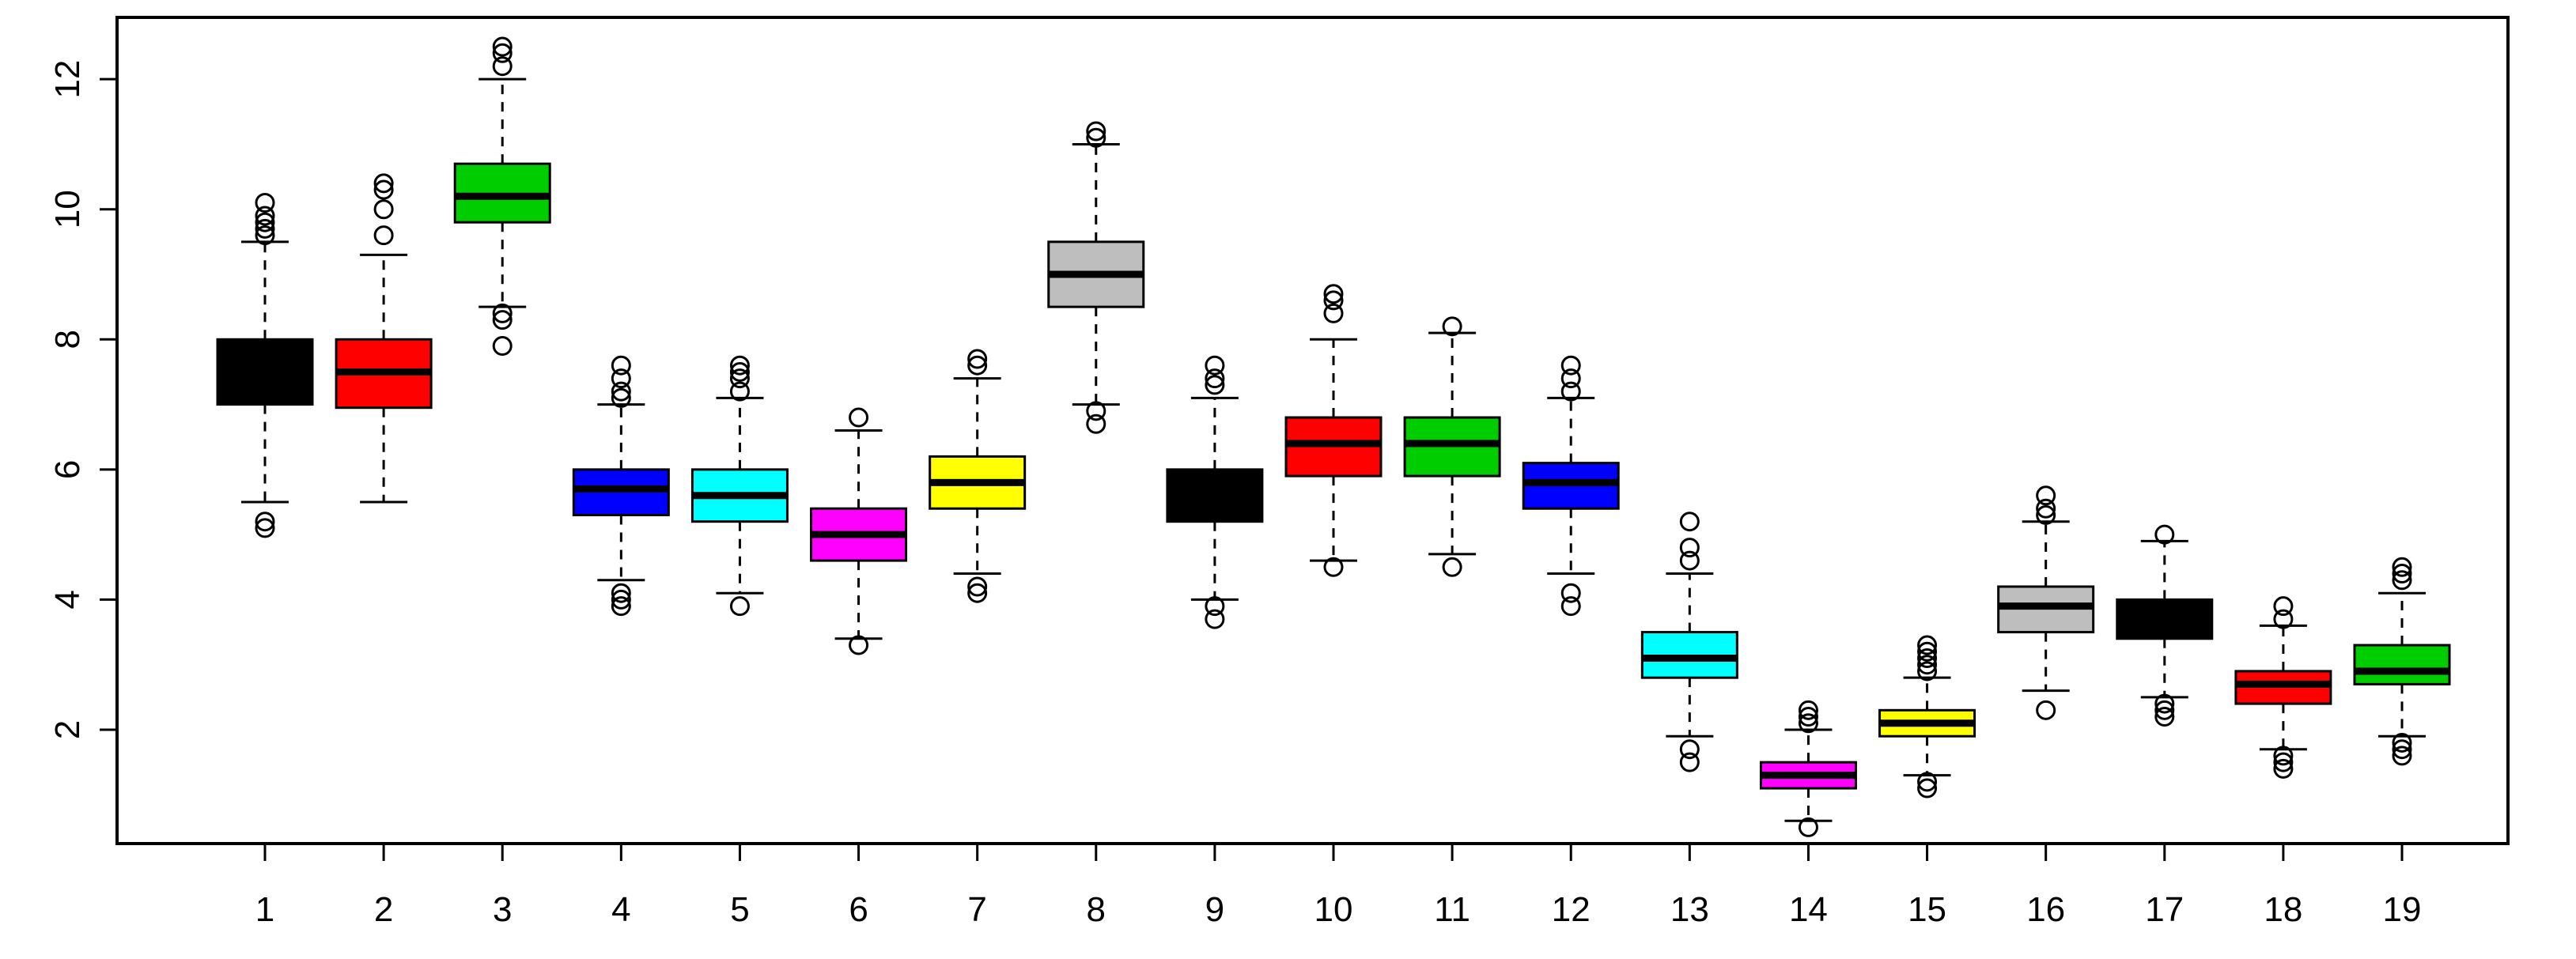  I want to click on x-tick-label: 5, so click(739, 909).